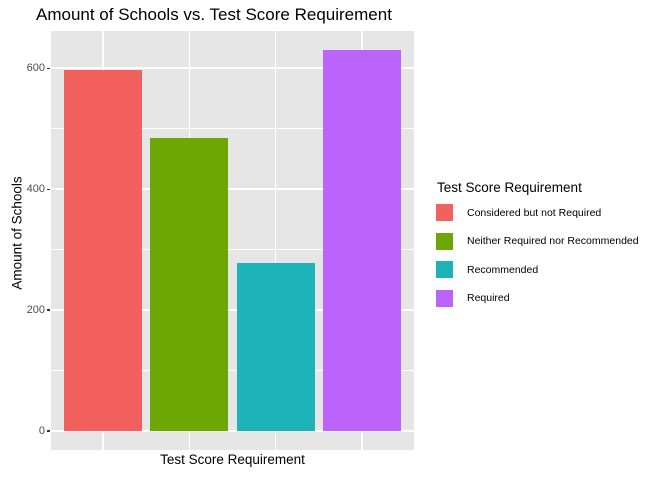 The image size is (672, 480). I want to click on y-tick-label-600: 600, so click(35, 68).